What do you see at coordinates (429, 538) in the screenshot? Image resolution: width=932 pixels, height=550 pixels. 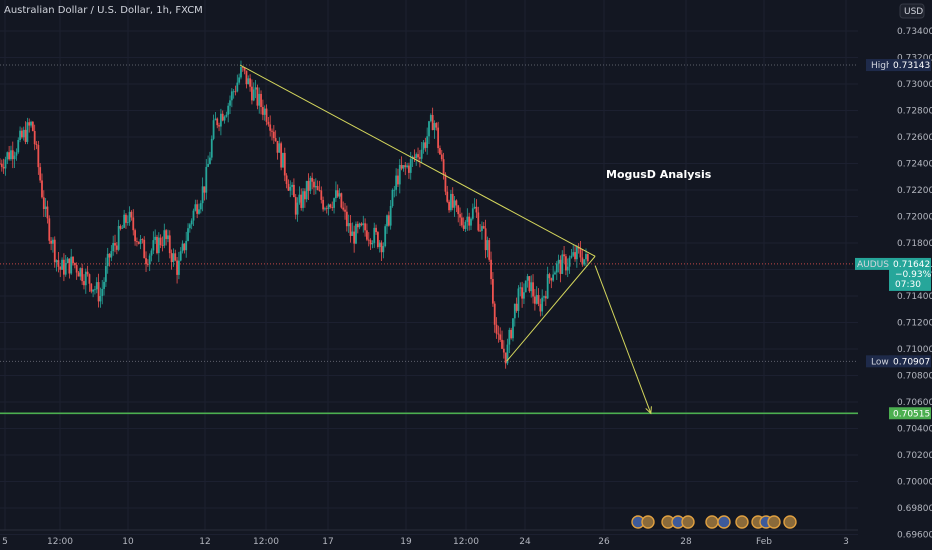 I see `time-axis: 5 12:00 10 12 12:00 17 19 12:00 24 26 28 Feb 3` at bounding box center [429, 538].